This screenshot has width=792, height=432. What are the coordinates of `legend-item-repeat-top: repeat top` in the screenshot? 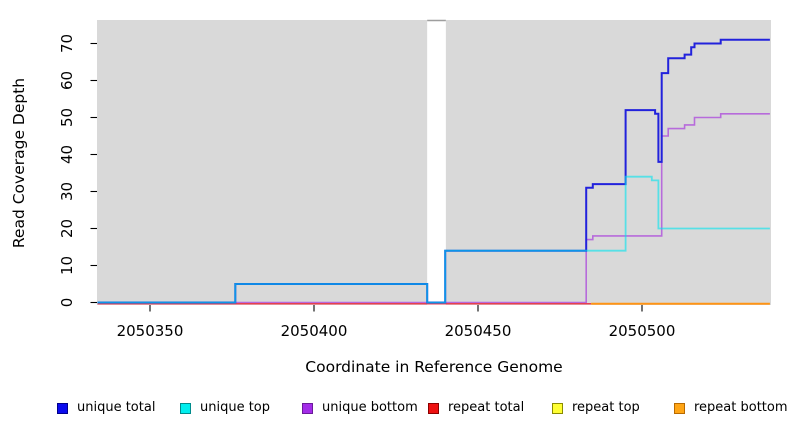 It's located at (596, 408).